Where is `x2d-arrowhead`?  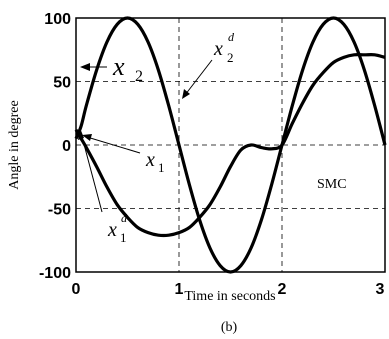 x2d-arrowhead is located at coordinates (186, 94).